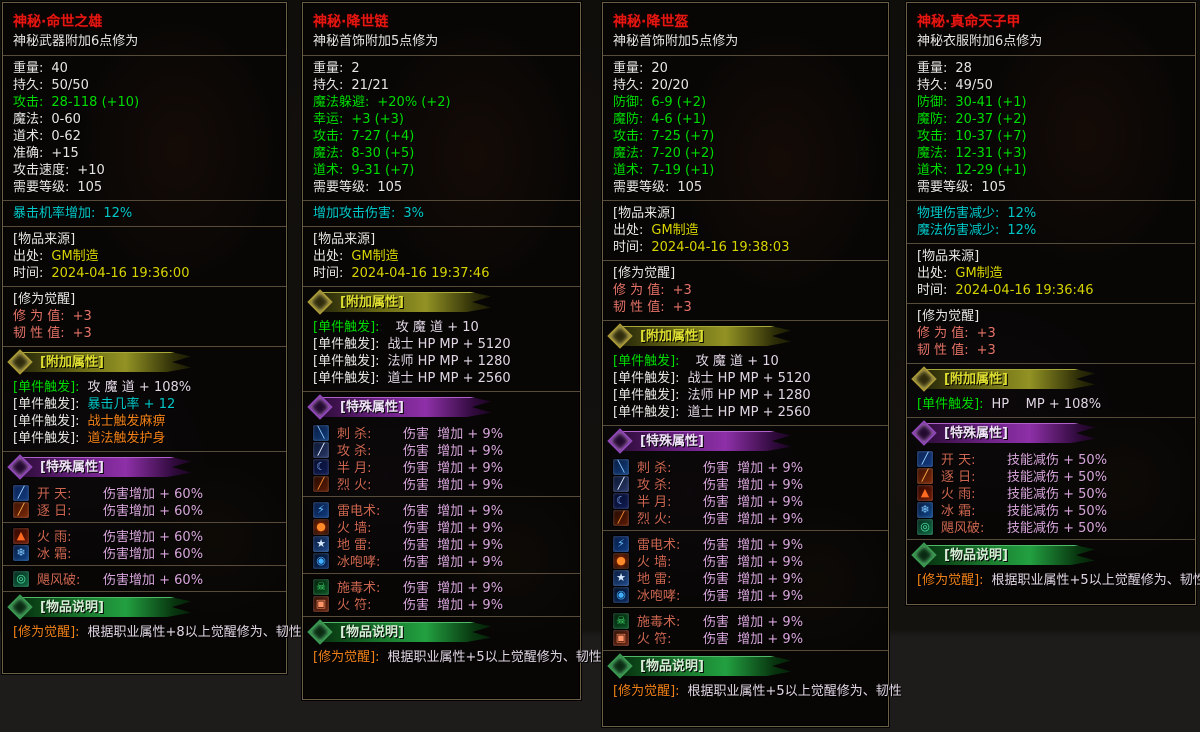 The image size is (1200, 732). Describe the element at coordinates (958, 213) in the screenshot. I see `physical-damage-reduction-row-label: 物理伤害减少:` at that location.